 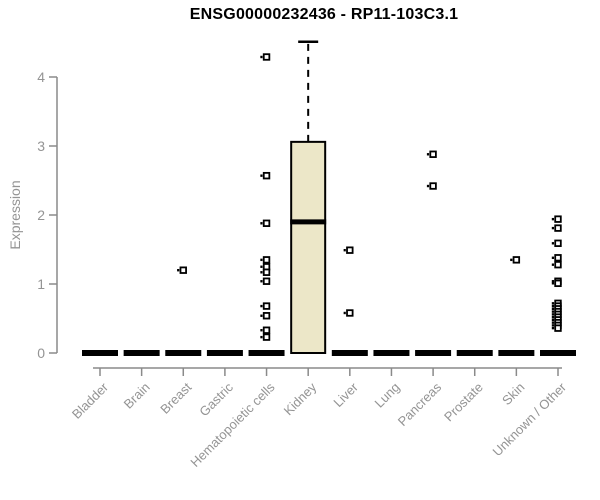 I want to click on chart-title: ENSG00000232436 - RP11-103C3.1, so click(x=324, y=14).